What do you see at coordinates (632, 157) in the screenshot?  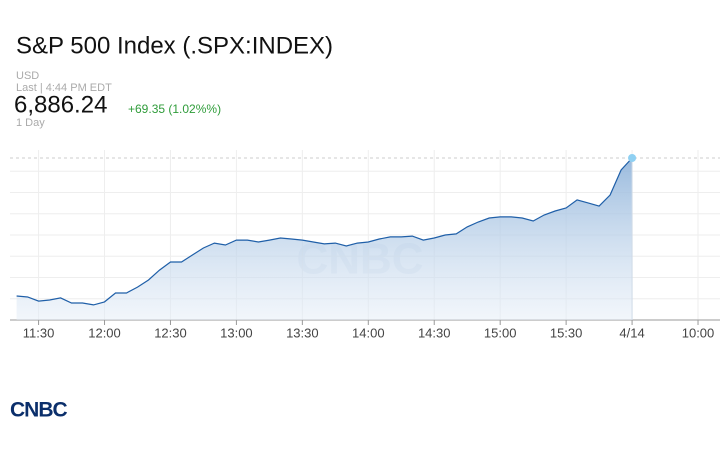 I see `end-point` at bounding box center [632, 157].